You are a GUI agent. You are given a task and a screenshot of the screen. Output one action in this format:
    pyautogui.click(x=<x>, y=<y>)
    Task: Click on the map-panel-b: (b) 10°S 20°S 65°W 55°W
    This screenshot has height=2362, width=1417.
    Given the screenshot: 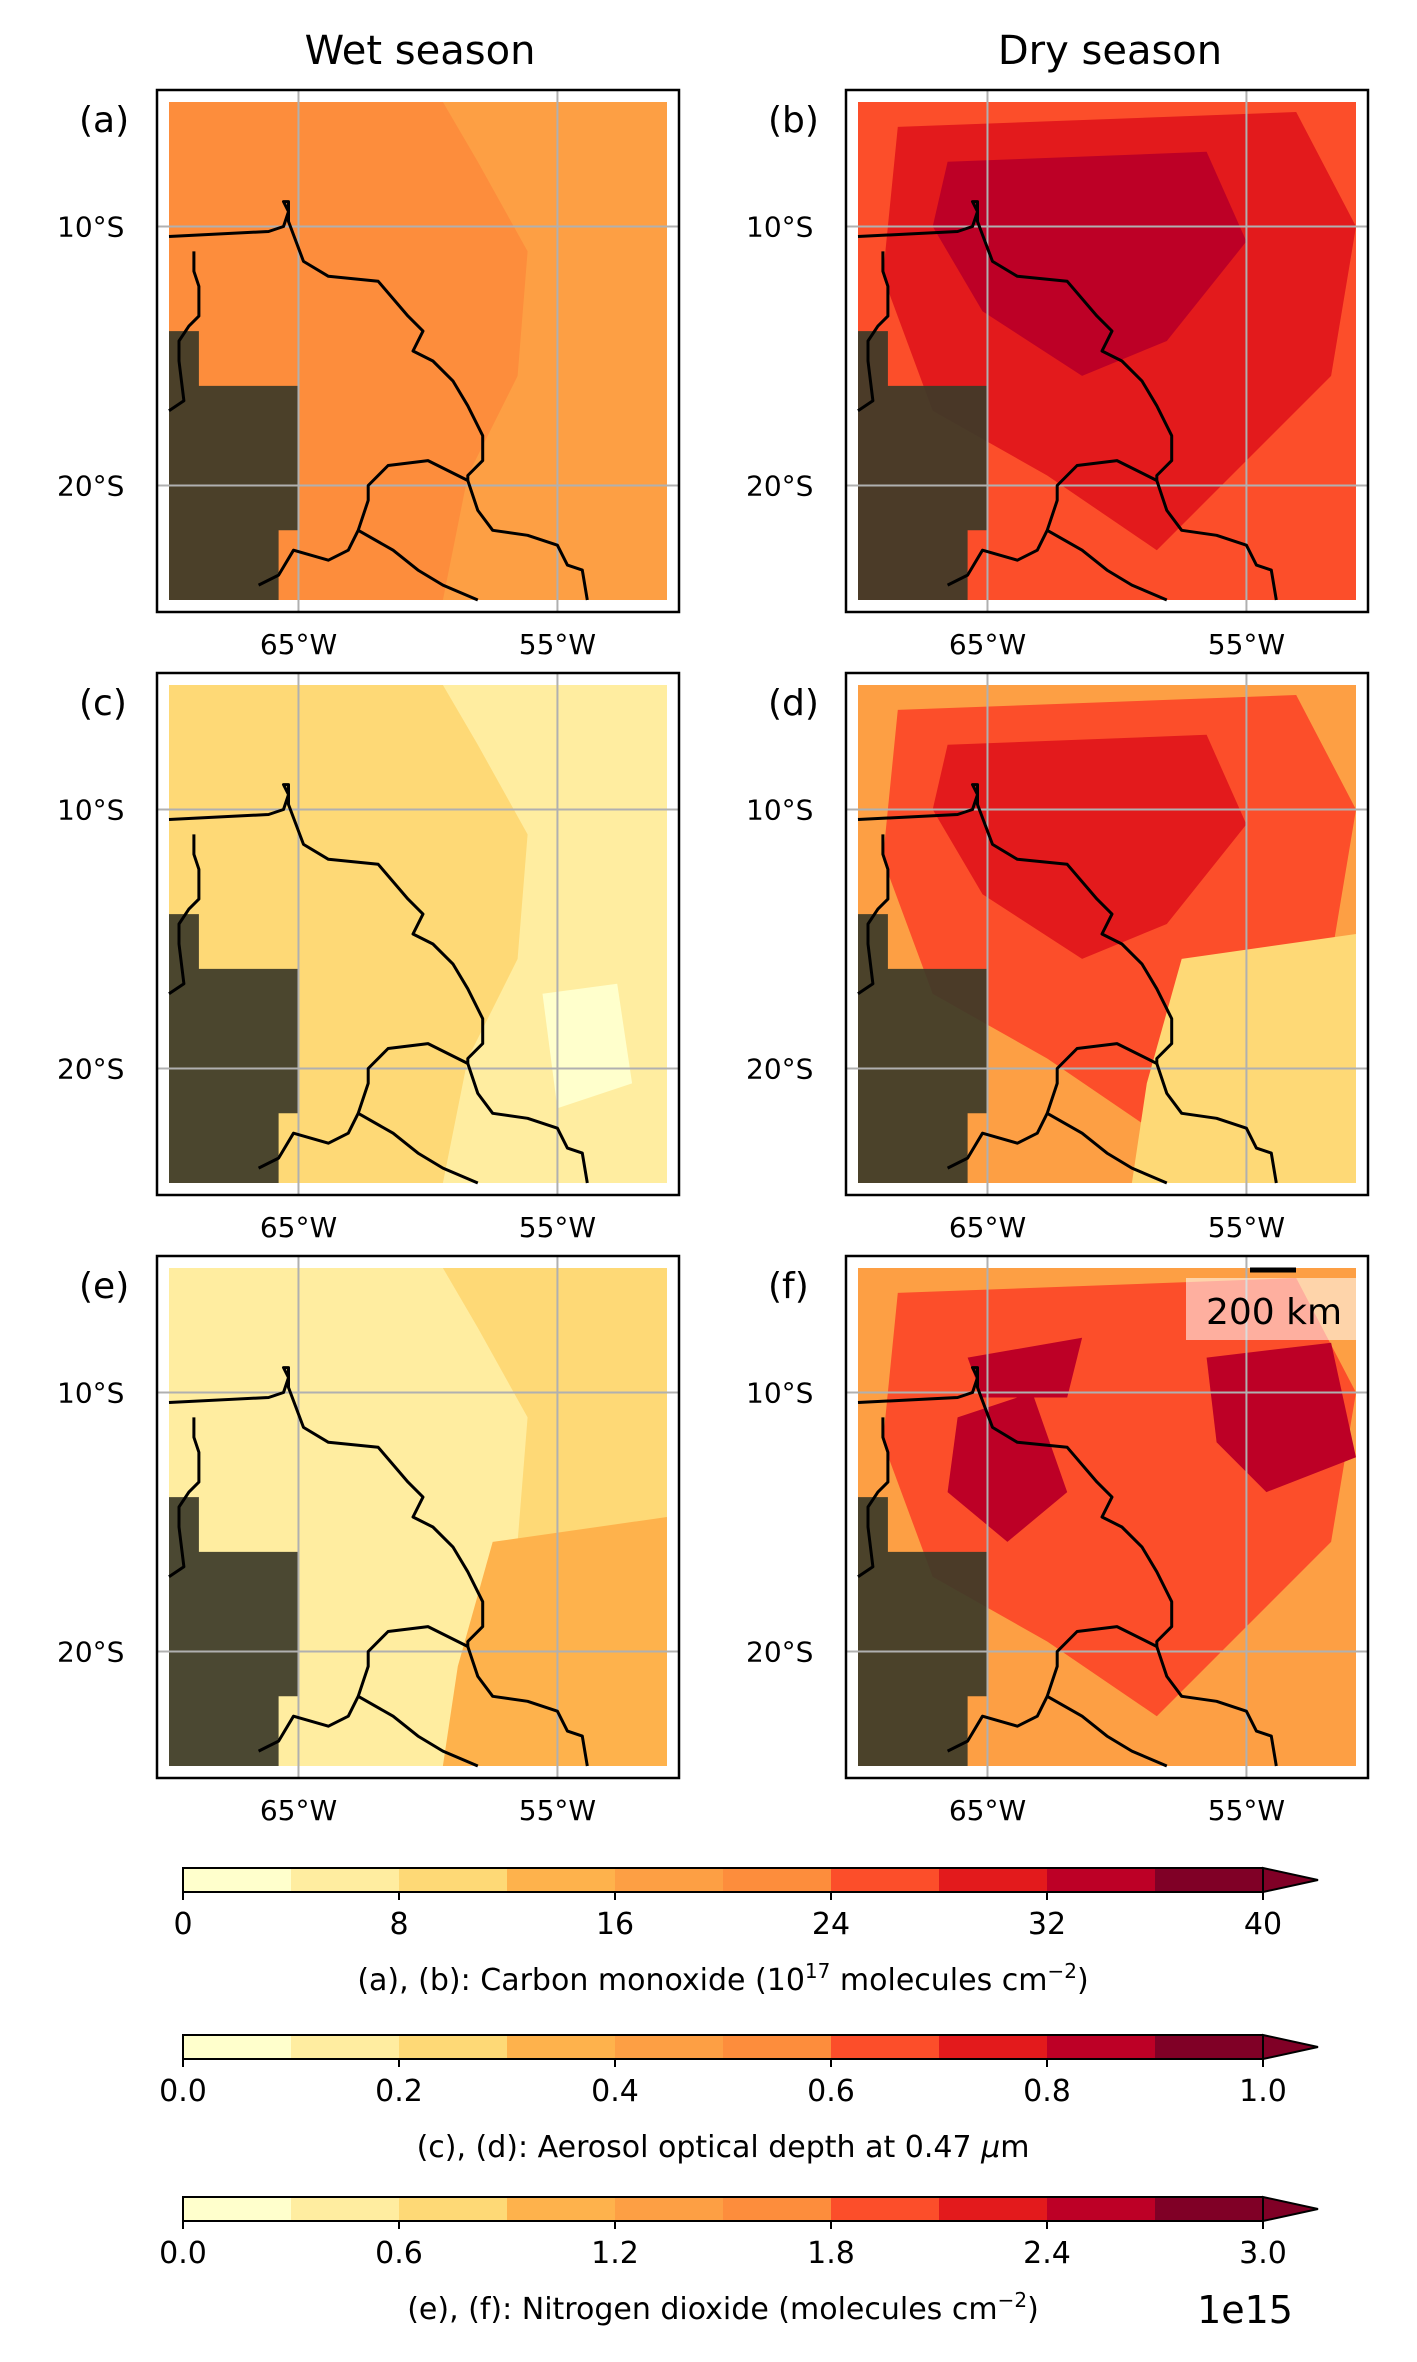 What is the action you would take?
    pyautogui.click(x=1058, y=374)
    